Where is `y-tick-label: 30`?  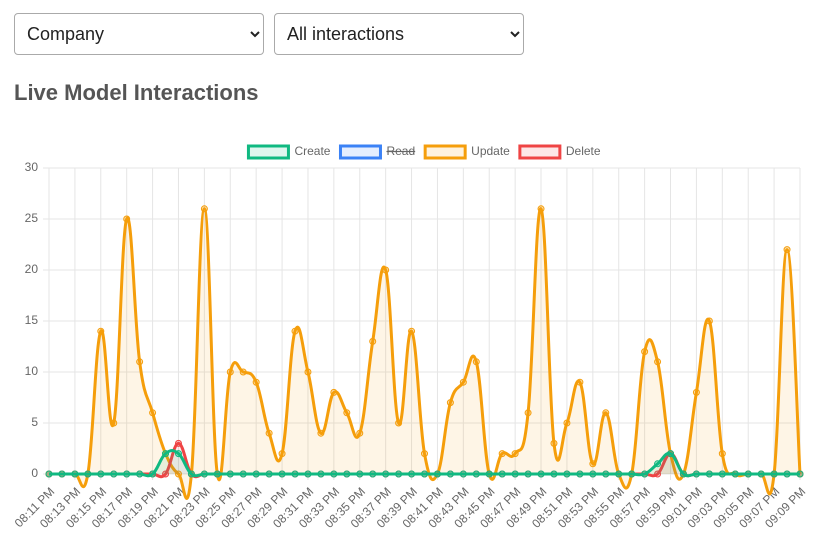 y-tick-label: 30 is located at coordinates (32, 167).